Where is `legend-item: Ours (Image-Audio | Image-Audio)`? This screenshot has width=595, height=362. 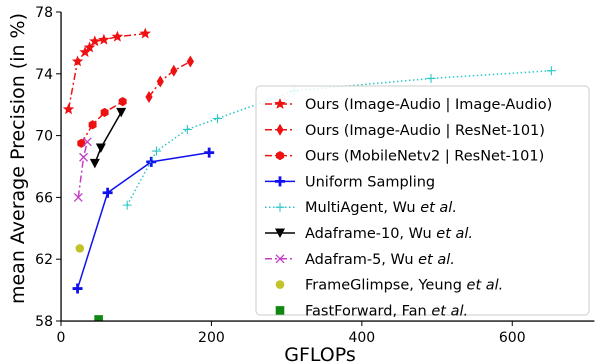 legend-item: Ours (Image-Audio | Image-Audio) is located at coordinates (408, 105).